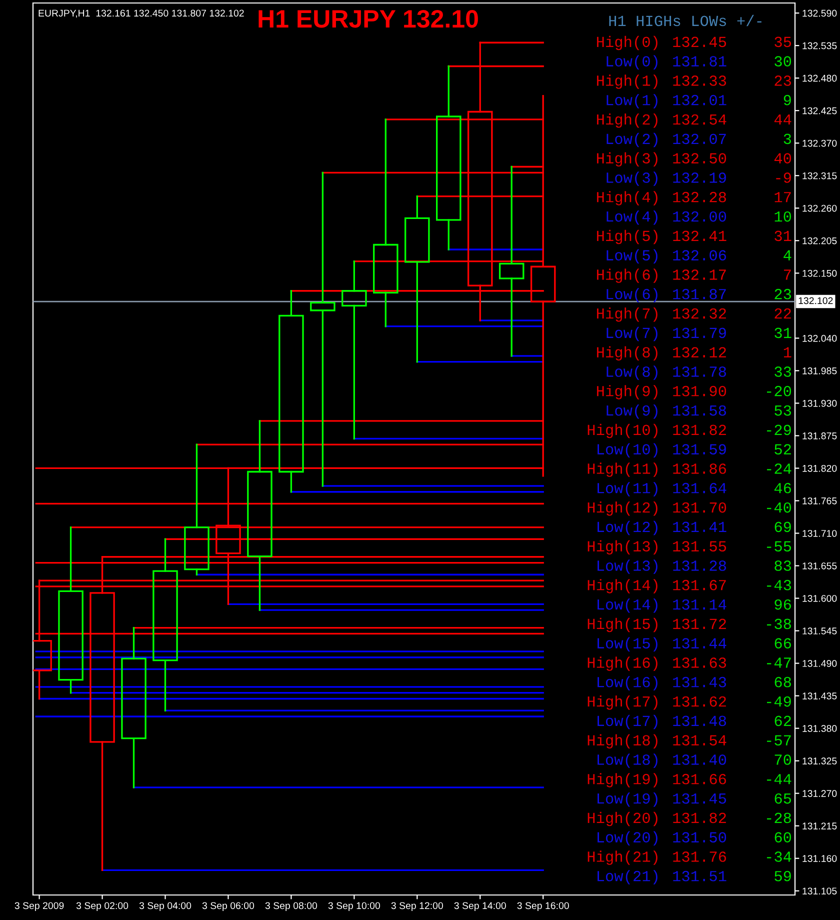 This screenshot has height=920, width=840. I want to click on text: High(12) 131.70 -40, so click(690, 508).